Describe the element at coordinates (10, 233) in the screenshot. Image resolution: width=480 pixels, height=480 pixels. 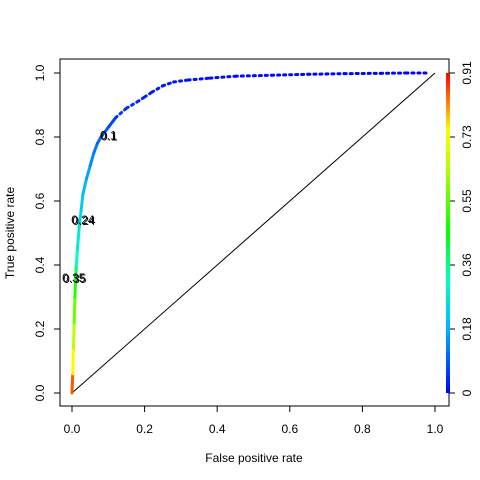
I see `y-axis-label: True positive rate` at that location.